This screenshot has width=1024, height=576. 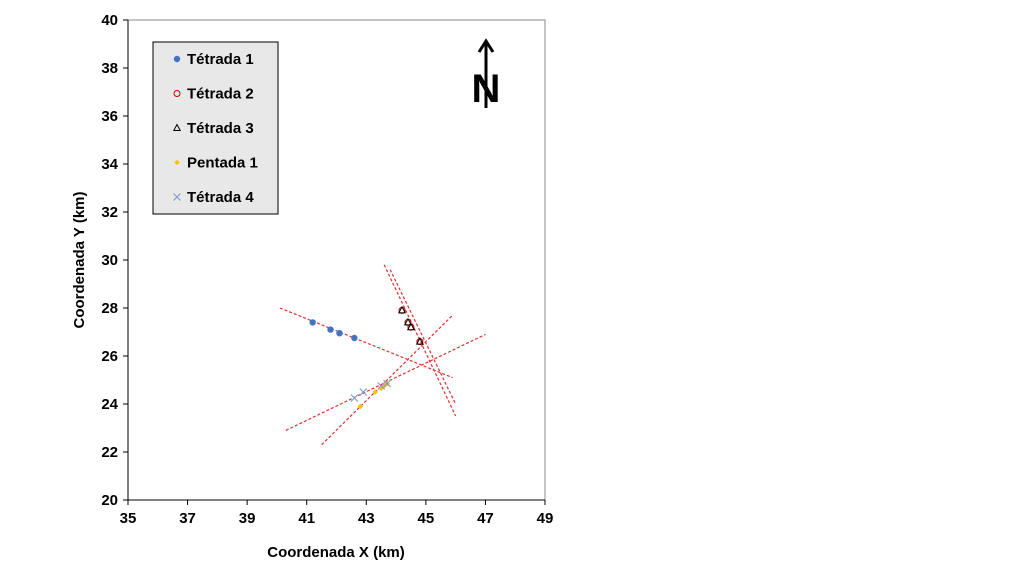 What do you see at coordinates (366, 518) in the screenshot?
I see `x-tick-label: 43` at bounding box center [366, 518].